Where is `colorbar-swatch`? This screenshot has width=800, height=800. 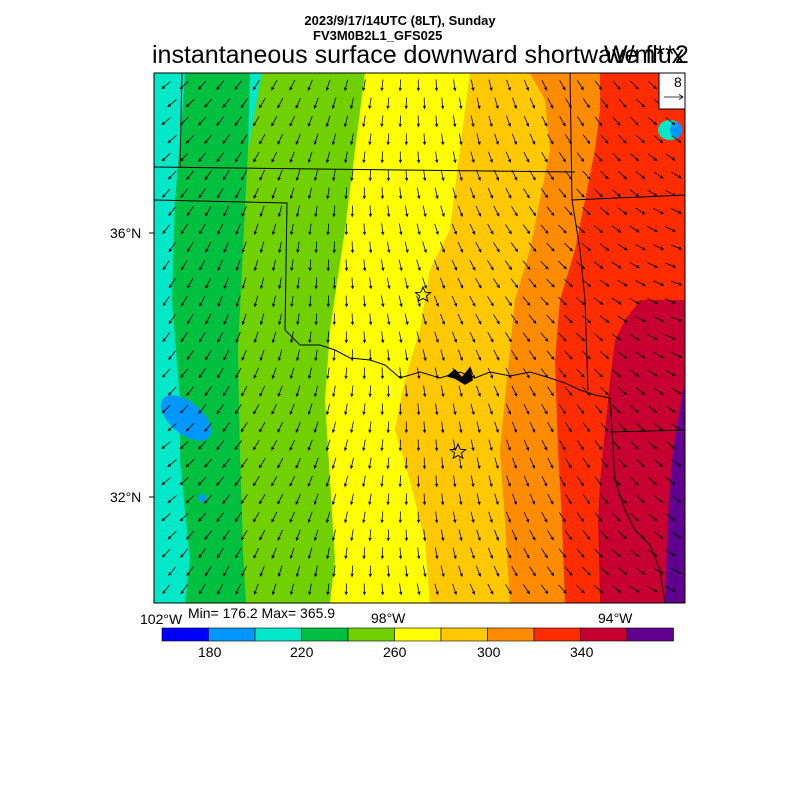
colorbar-swatch is located at coordinates (278, 634).